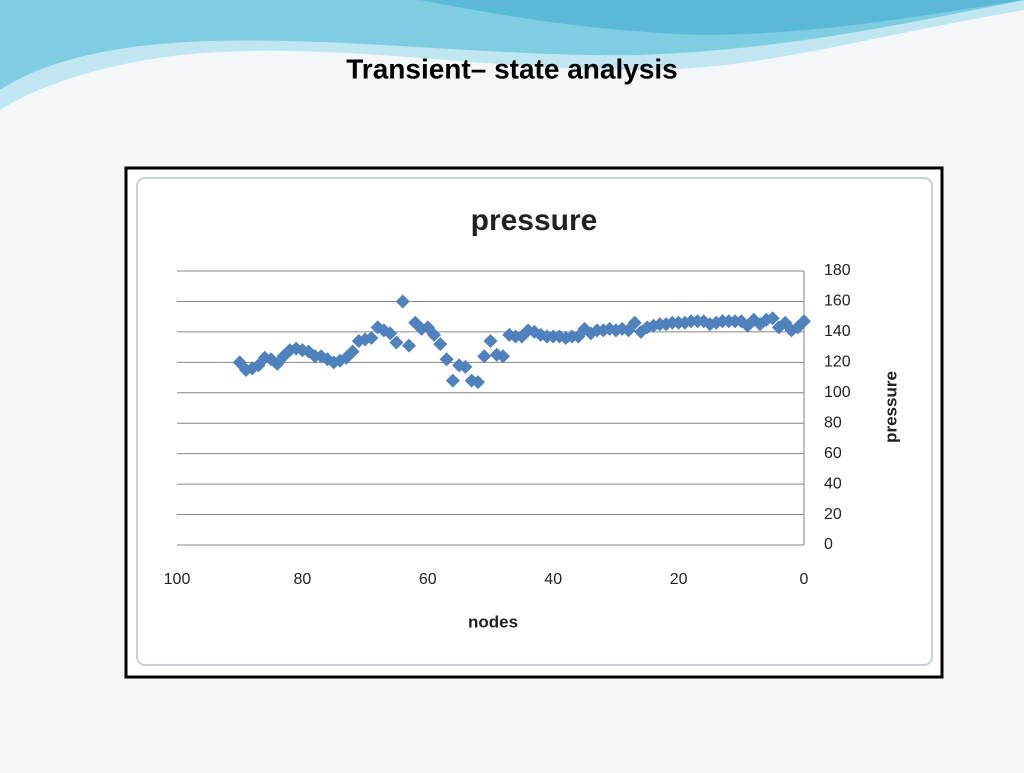  Describe the element at coordinates (837, 362) in the screenshot. I see `y-tick-label: 120` at that location.